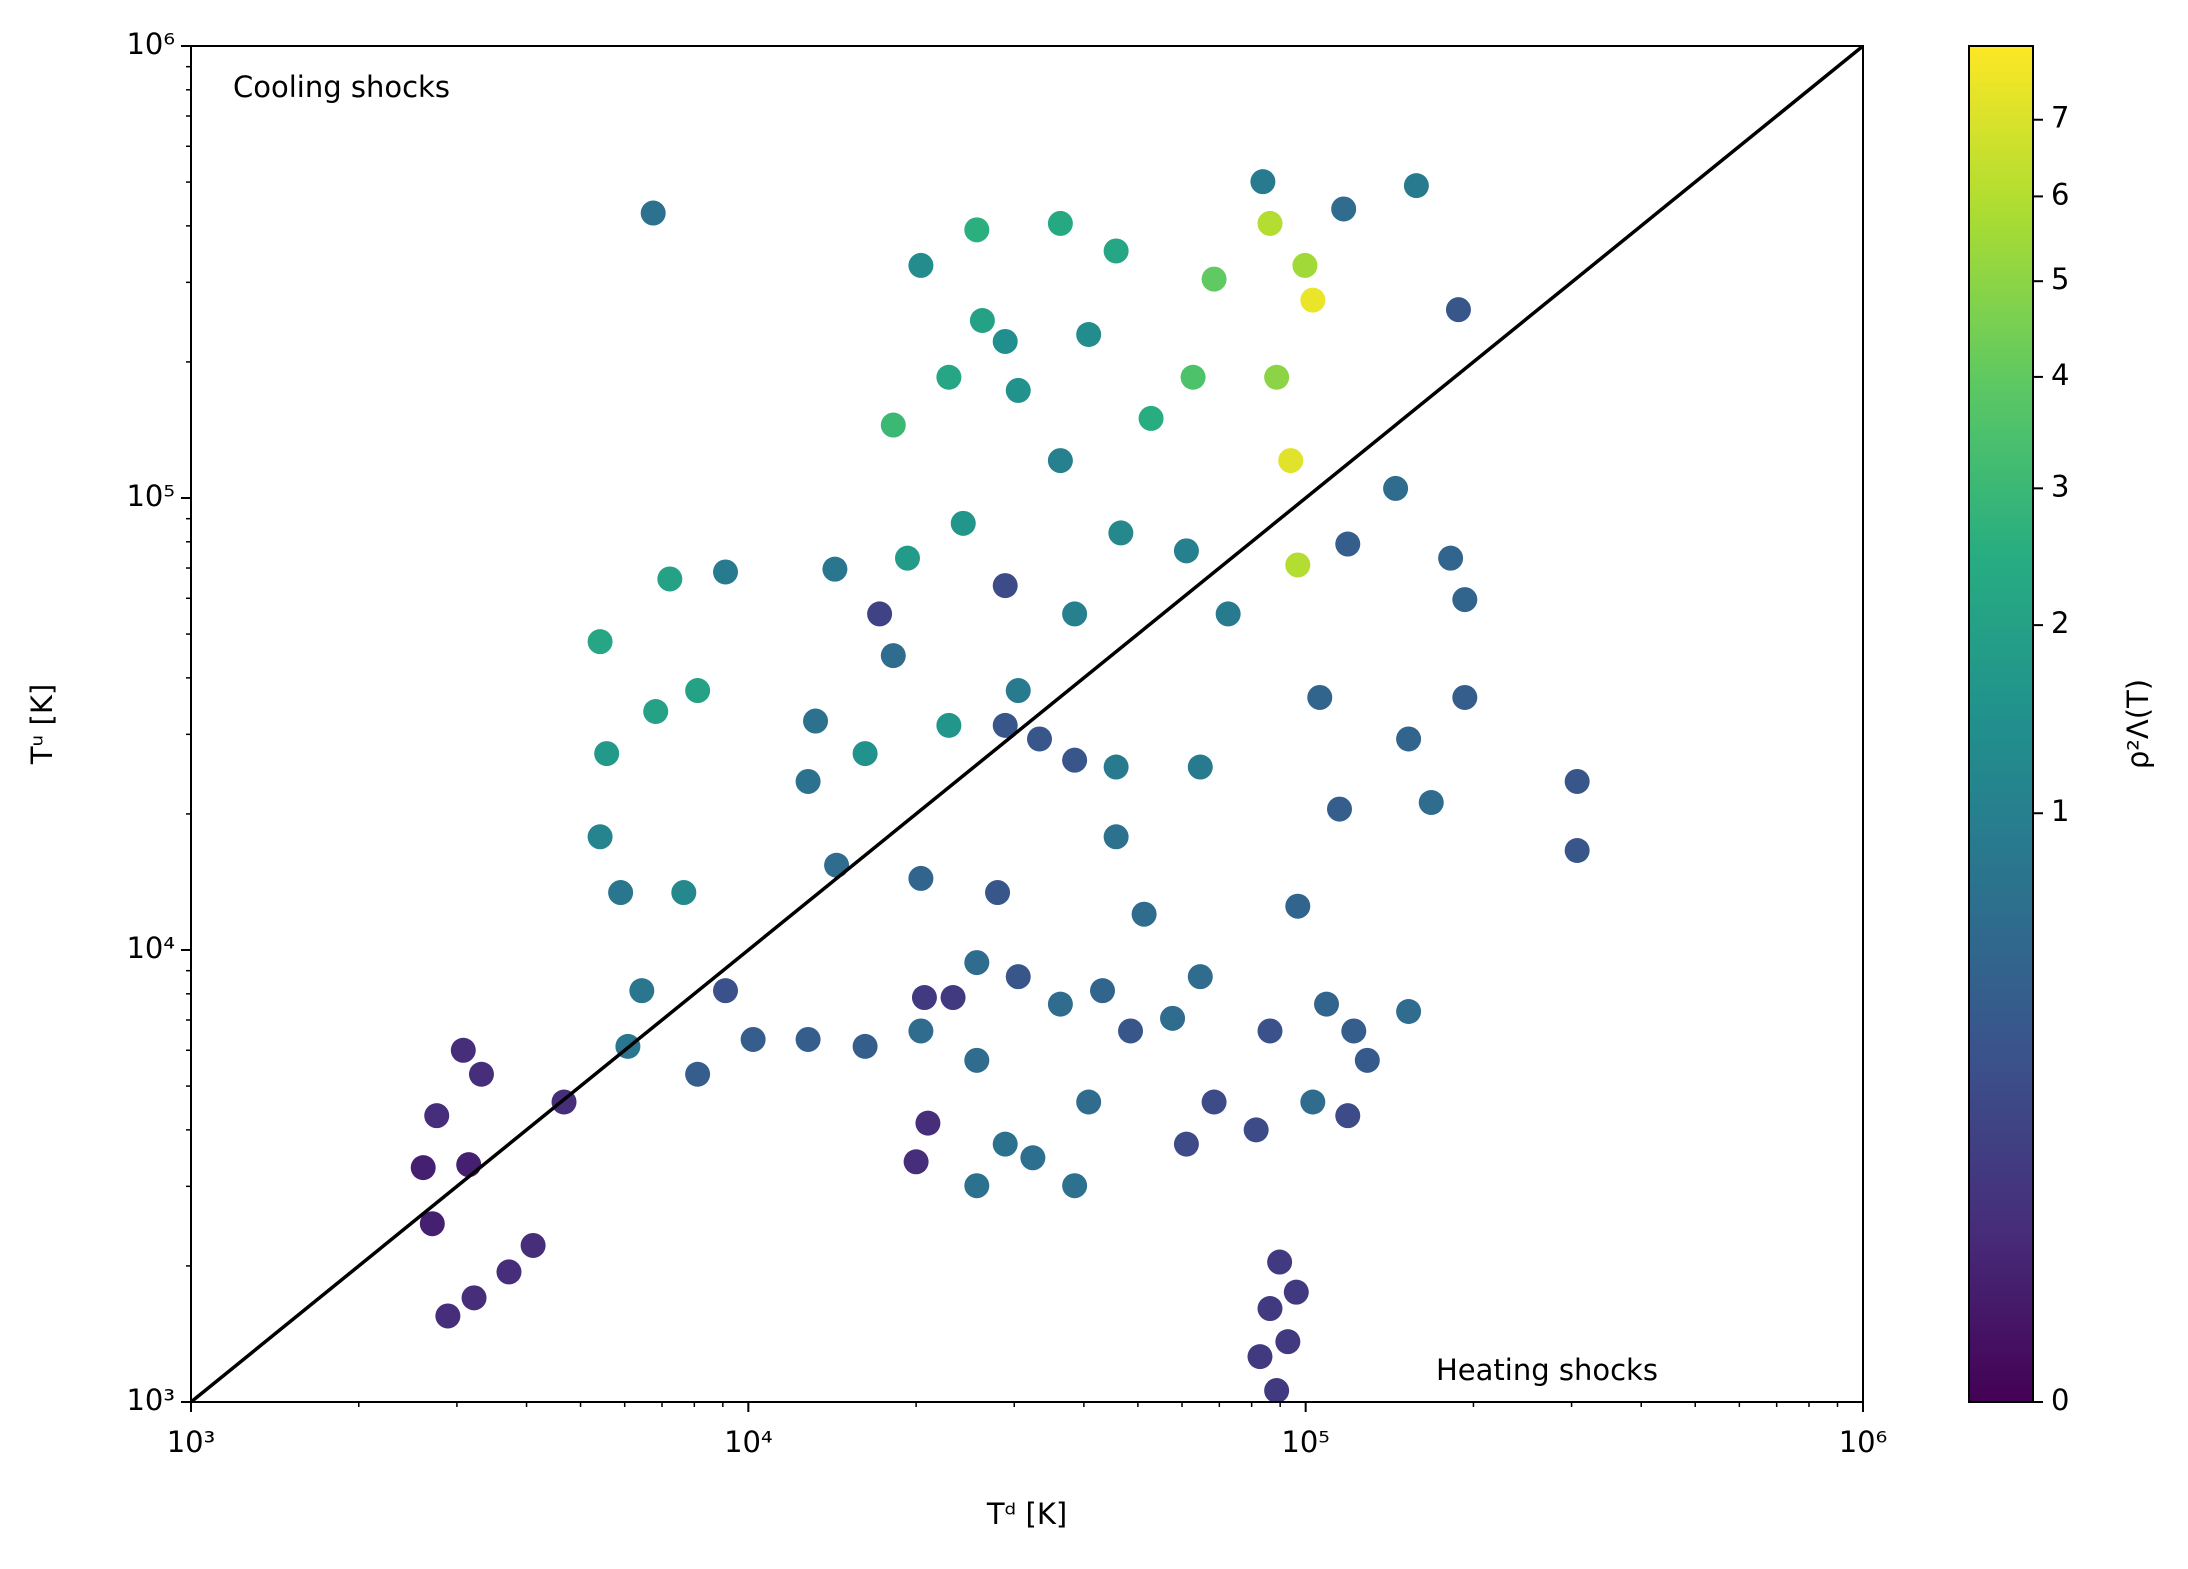 This screenshot has height=1569, width=2188. Describe the element at coordinates (150, 496) in the screenshot. I see `y-tick-label: 10⁵` at that location.